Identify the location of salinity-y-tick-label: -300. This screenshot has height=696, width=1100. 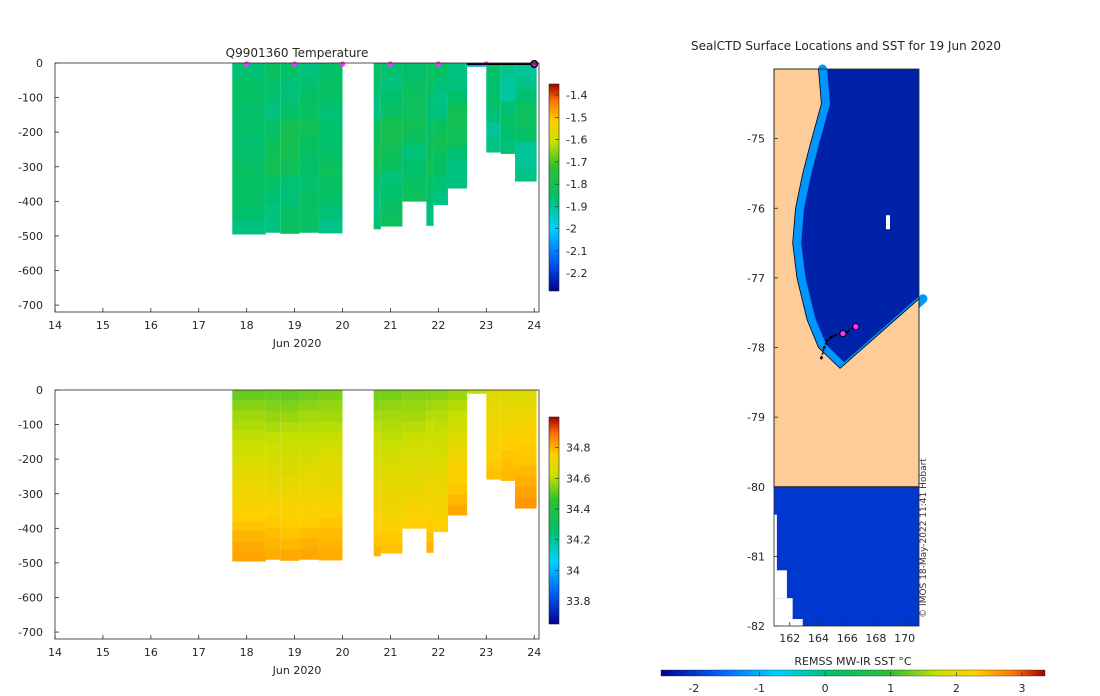
(30, 494).